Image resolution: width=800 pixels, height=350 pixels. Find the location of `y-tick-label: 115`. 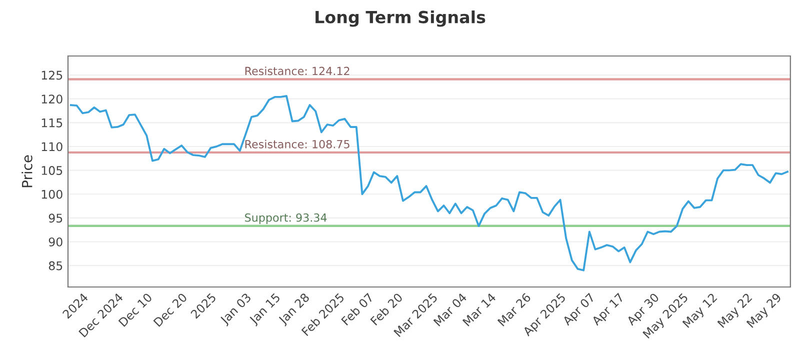

y-tick-label: 115 is located at coordinates (52, 123).